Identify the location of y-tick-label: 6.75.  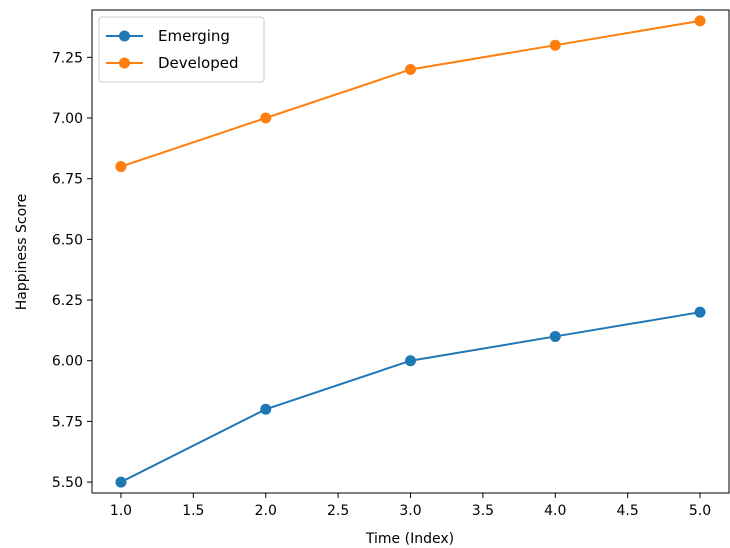
(67, 180).